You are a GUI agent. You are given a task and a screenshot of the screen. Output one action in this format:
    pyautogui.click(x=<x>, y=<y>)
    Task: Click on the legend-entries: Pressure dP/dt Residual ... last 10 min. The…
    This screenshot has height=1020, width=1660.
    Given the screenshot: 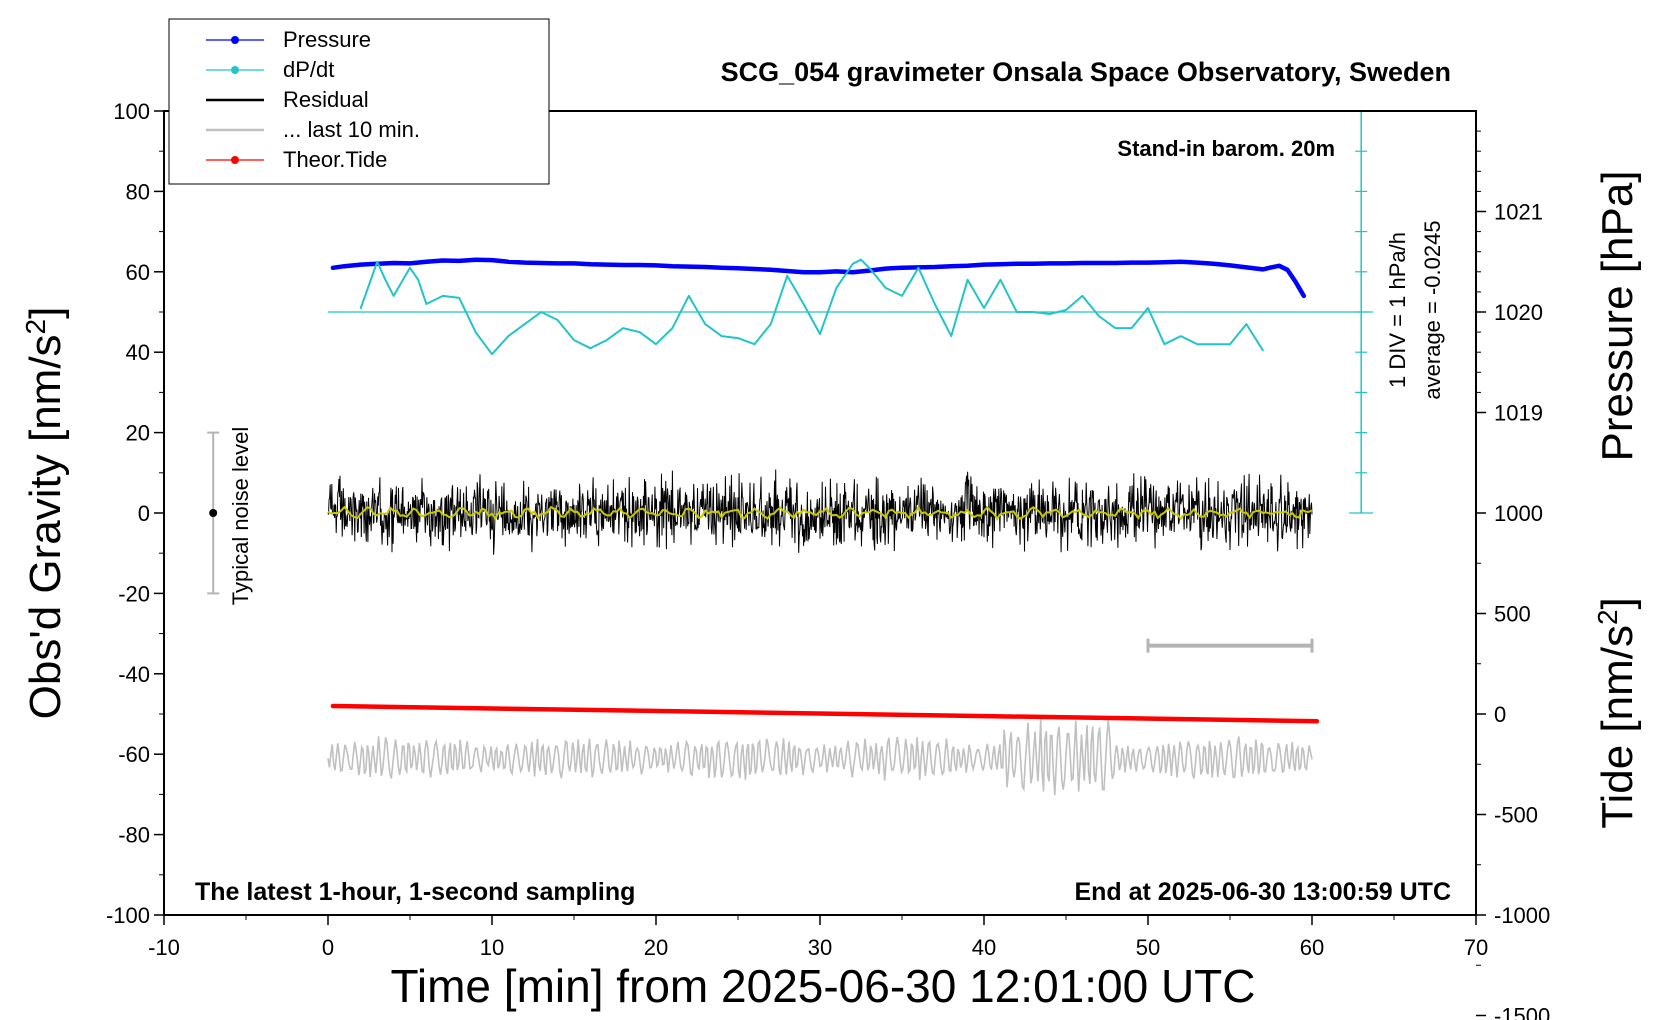 What is the action you would take?
    pyautogui.click(x=313, y=99)
    